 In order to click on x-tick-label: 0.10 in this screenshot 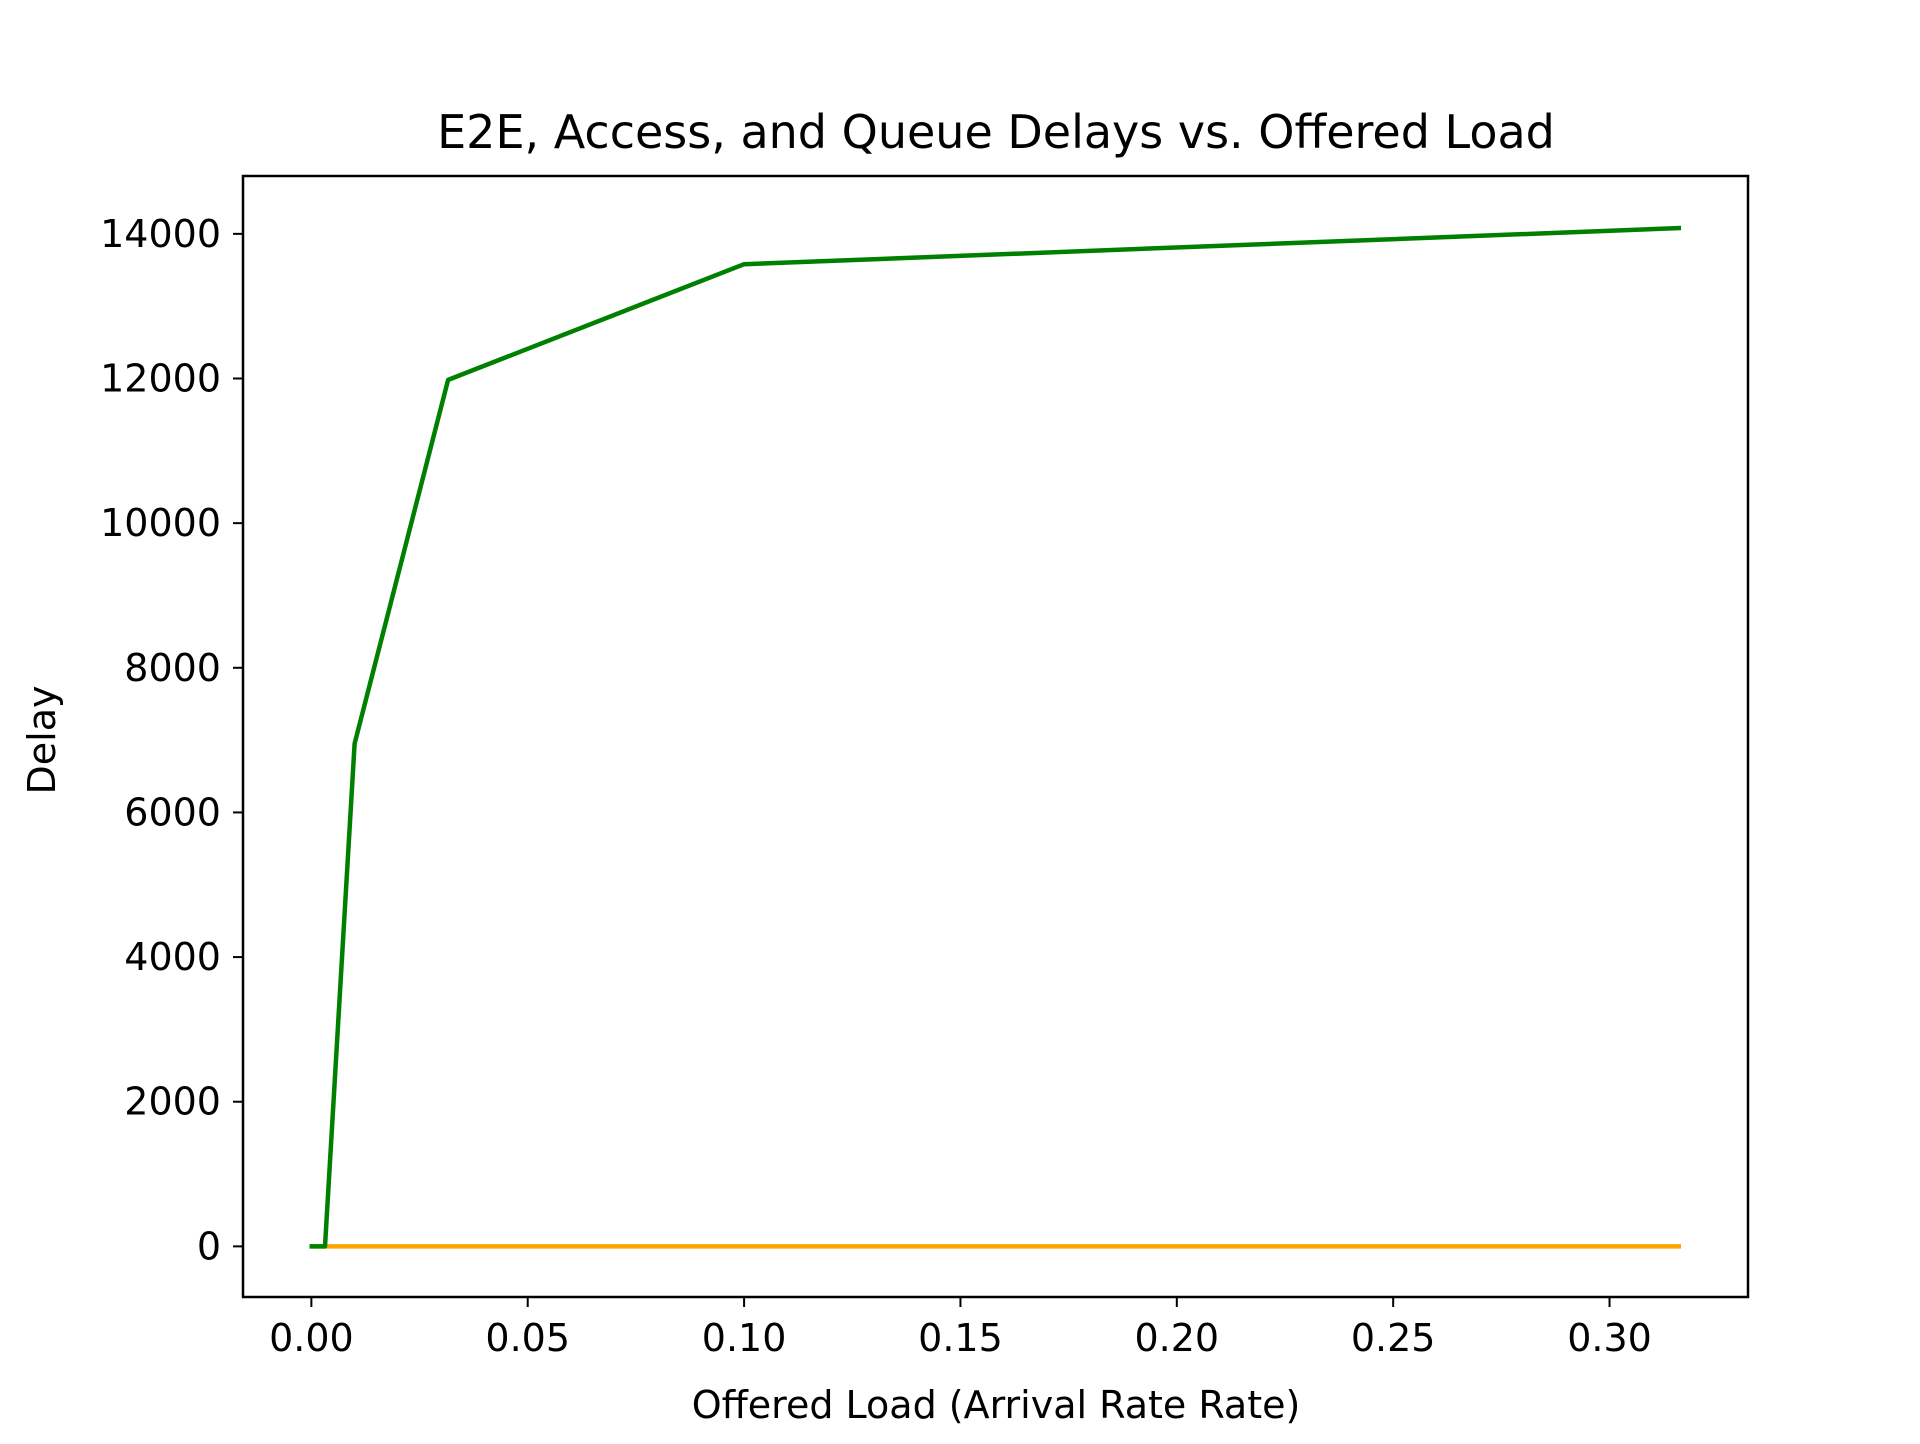, I will do `click(744, 1338)`.